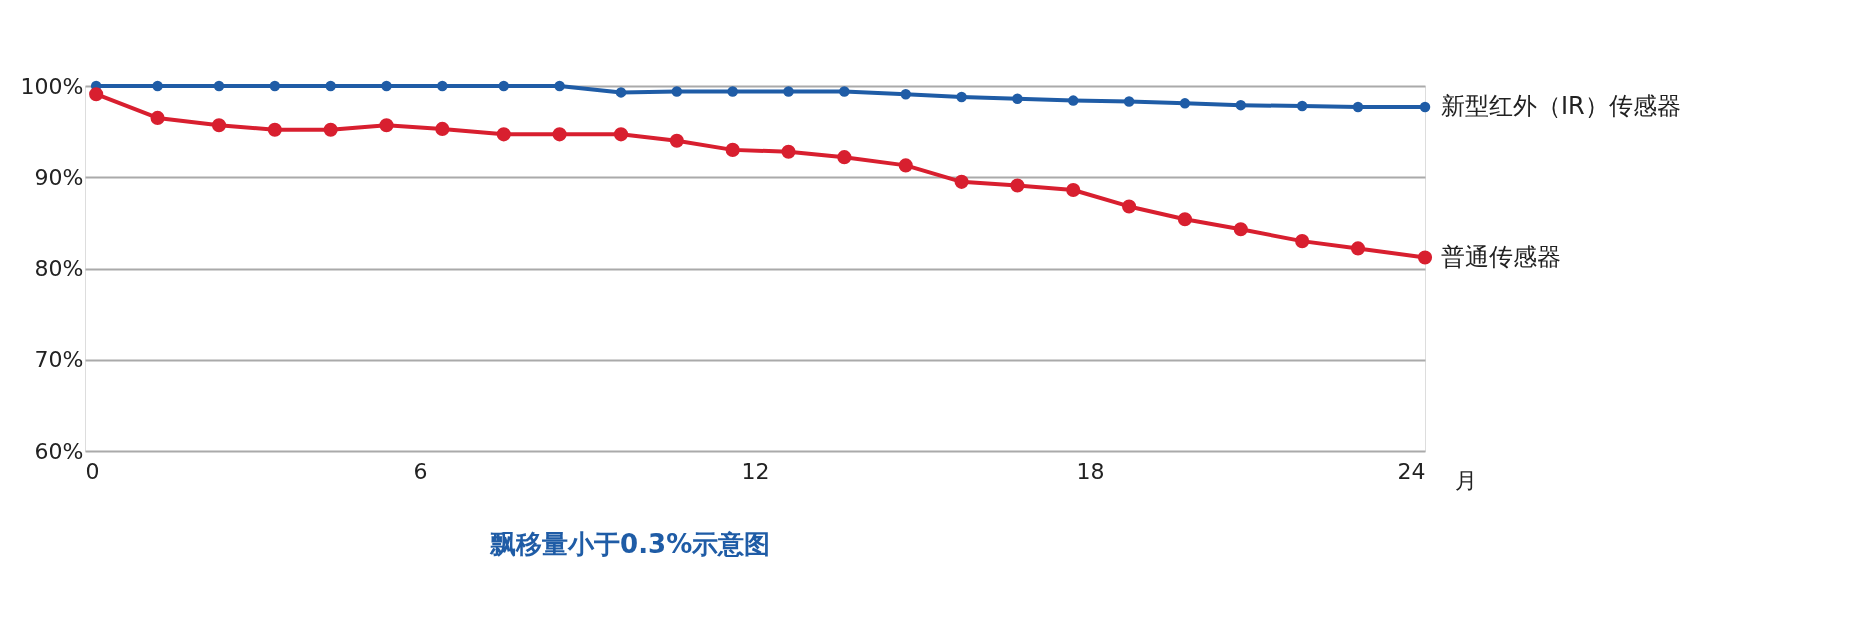  Describe the element at coordinates (755, 471) in the screenshot. I see `x-tick-label: 12` at that location.